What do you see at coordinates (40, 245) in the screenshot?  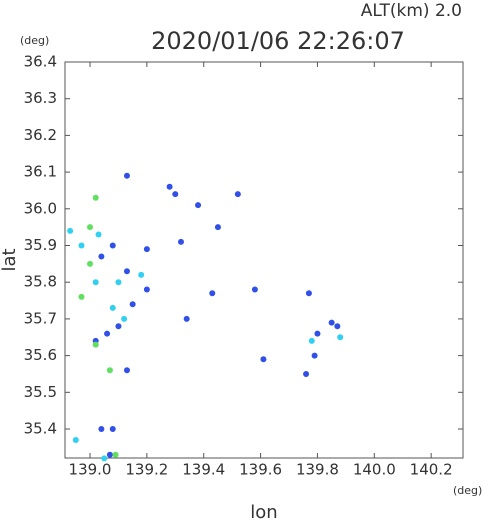 I see `y-tick-label: 35.9` at bounding box center [40, 245].